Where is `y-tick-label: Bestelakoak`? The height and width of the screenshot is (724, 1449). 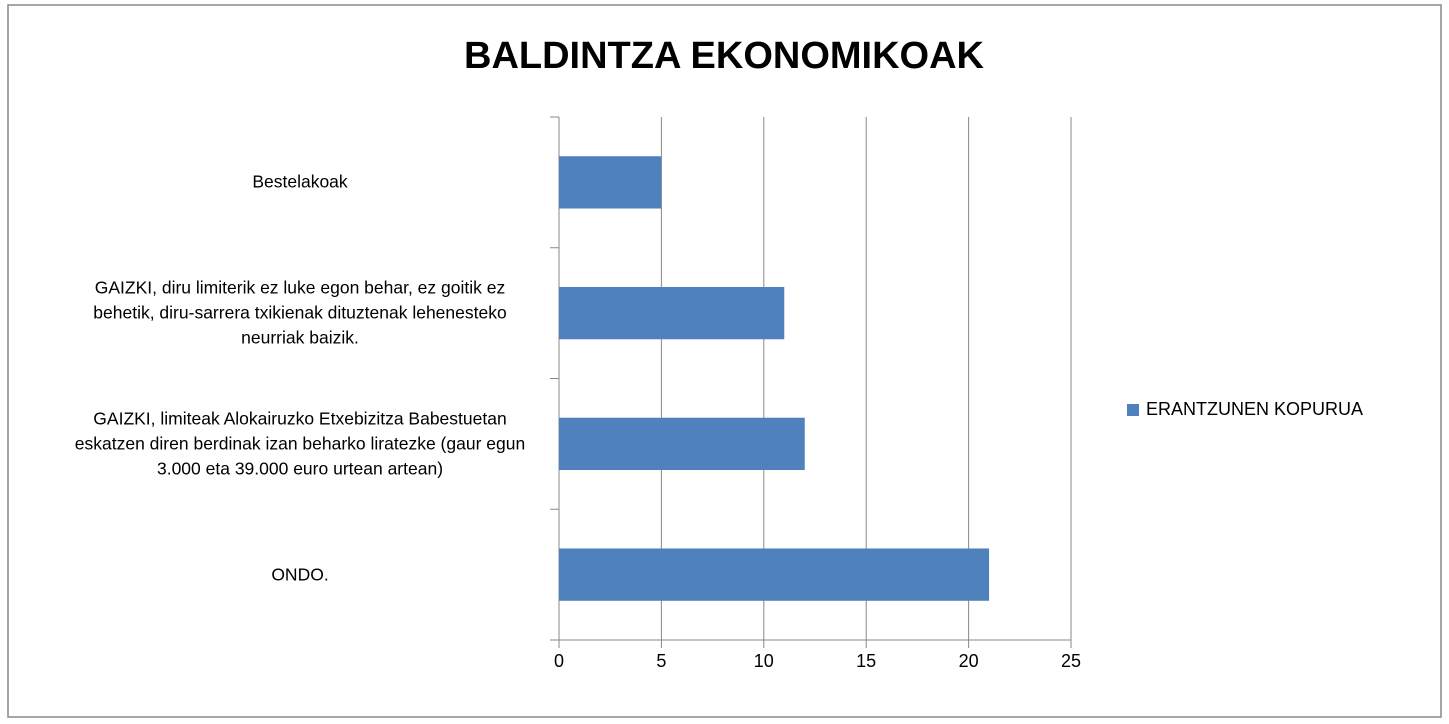 y-tick-label: Bestelakoak is located at coordinates (300, 181).